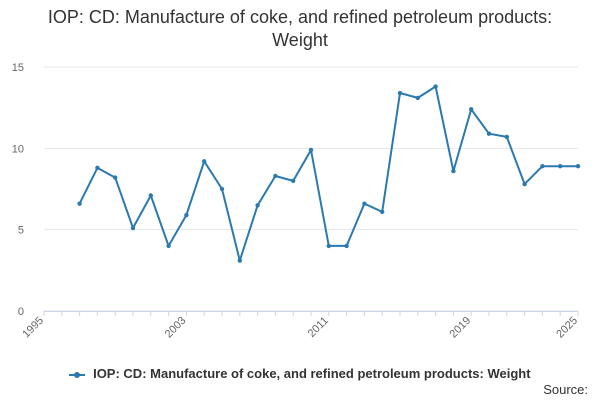 The image size is (600, 400). I want to click on x-tick-label: 1995, so click(33, 328).